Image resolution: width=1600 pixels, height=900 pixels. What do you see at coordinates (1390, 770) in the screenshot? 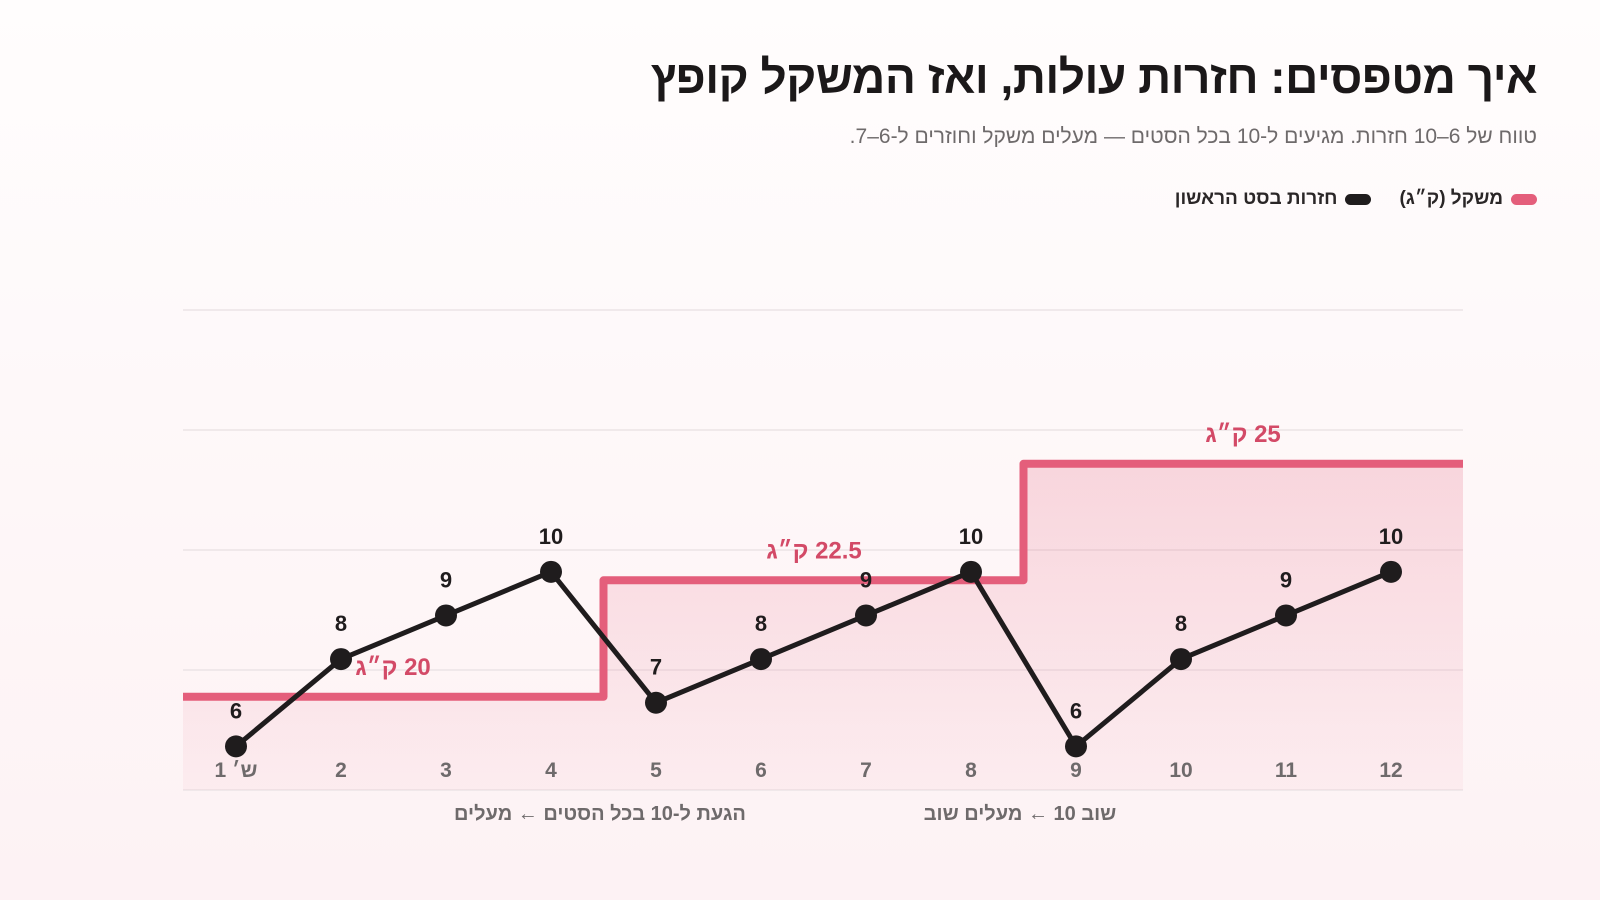
I see `x-tick-label: 12` at bounding box center [1390, 770].